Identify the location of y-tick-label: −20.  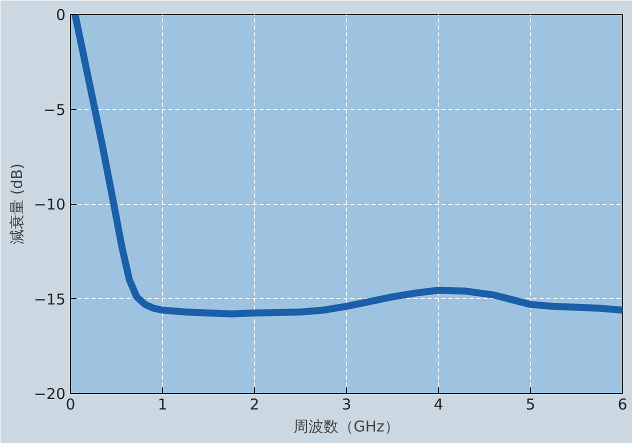
(50, 394).